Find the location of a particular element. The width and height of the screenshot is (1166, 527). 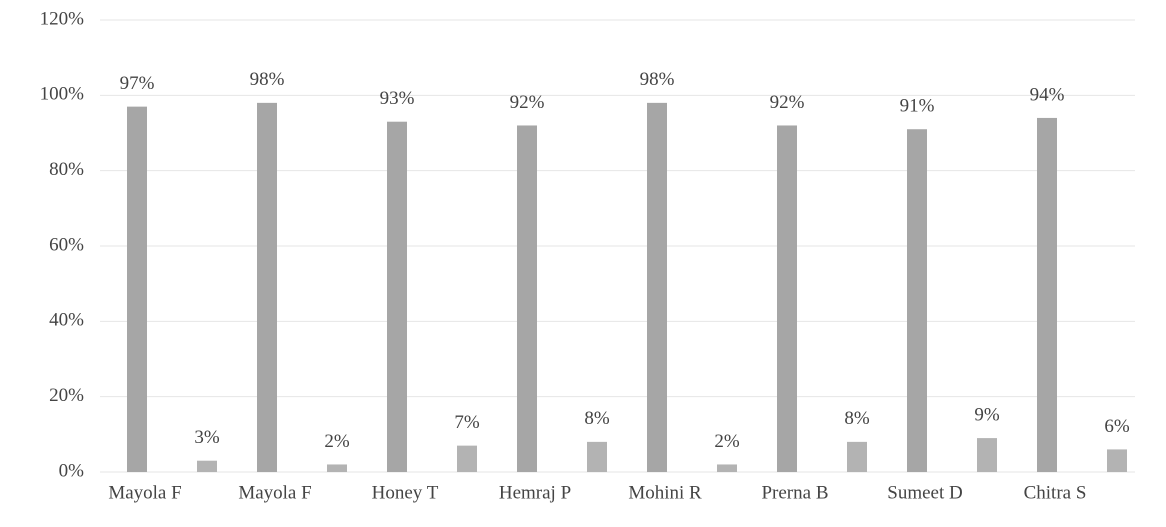

x-tick-label: Prerna B is located at coordinates (794, 492).